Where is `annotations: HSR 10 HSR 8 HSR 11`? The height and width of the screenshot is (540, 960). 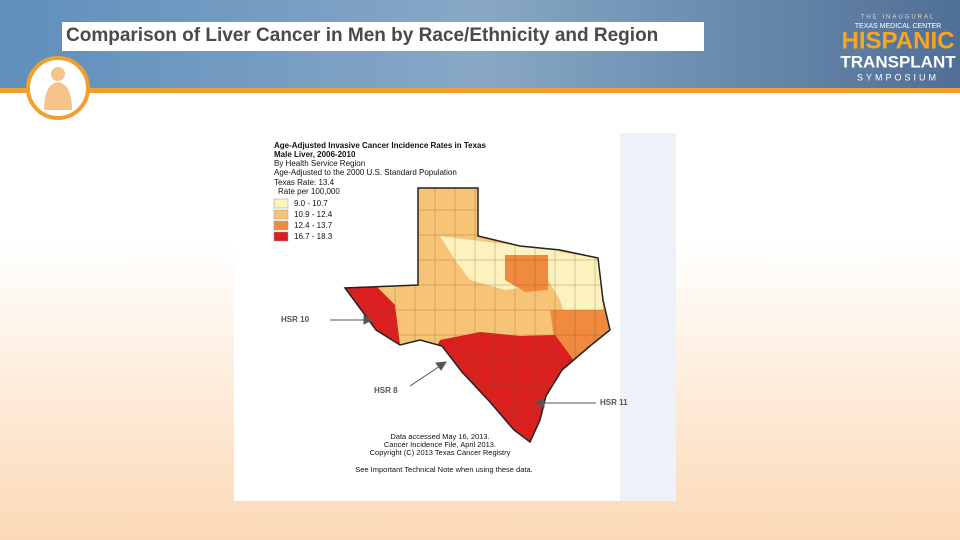 annotations: HSR 10 HSR 8 HSR 11 is located at coordinates (454, 361).